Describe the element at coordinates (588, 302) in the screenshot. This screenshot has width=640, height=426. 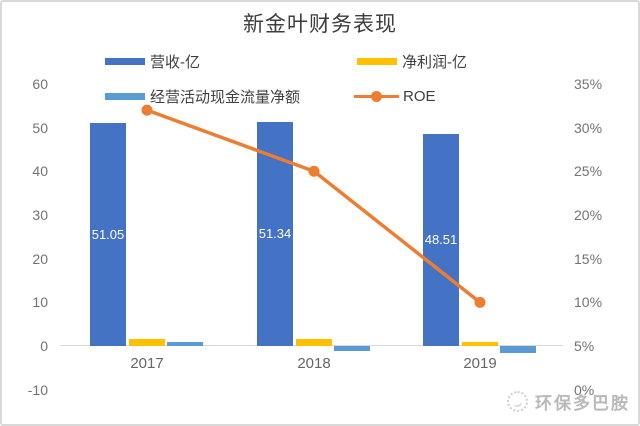
I see `right-tick-10%: 10%` at that location.